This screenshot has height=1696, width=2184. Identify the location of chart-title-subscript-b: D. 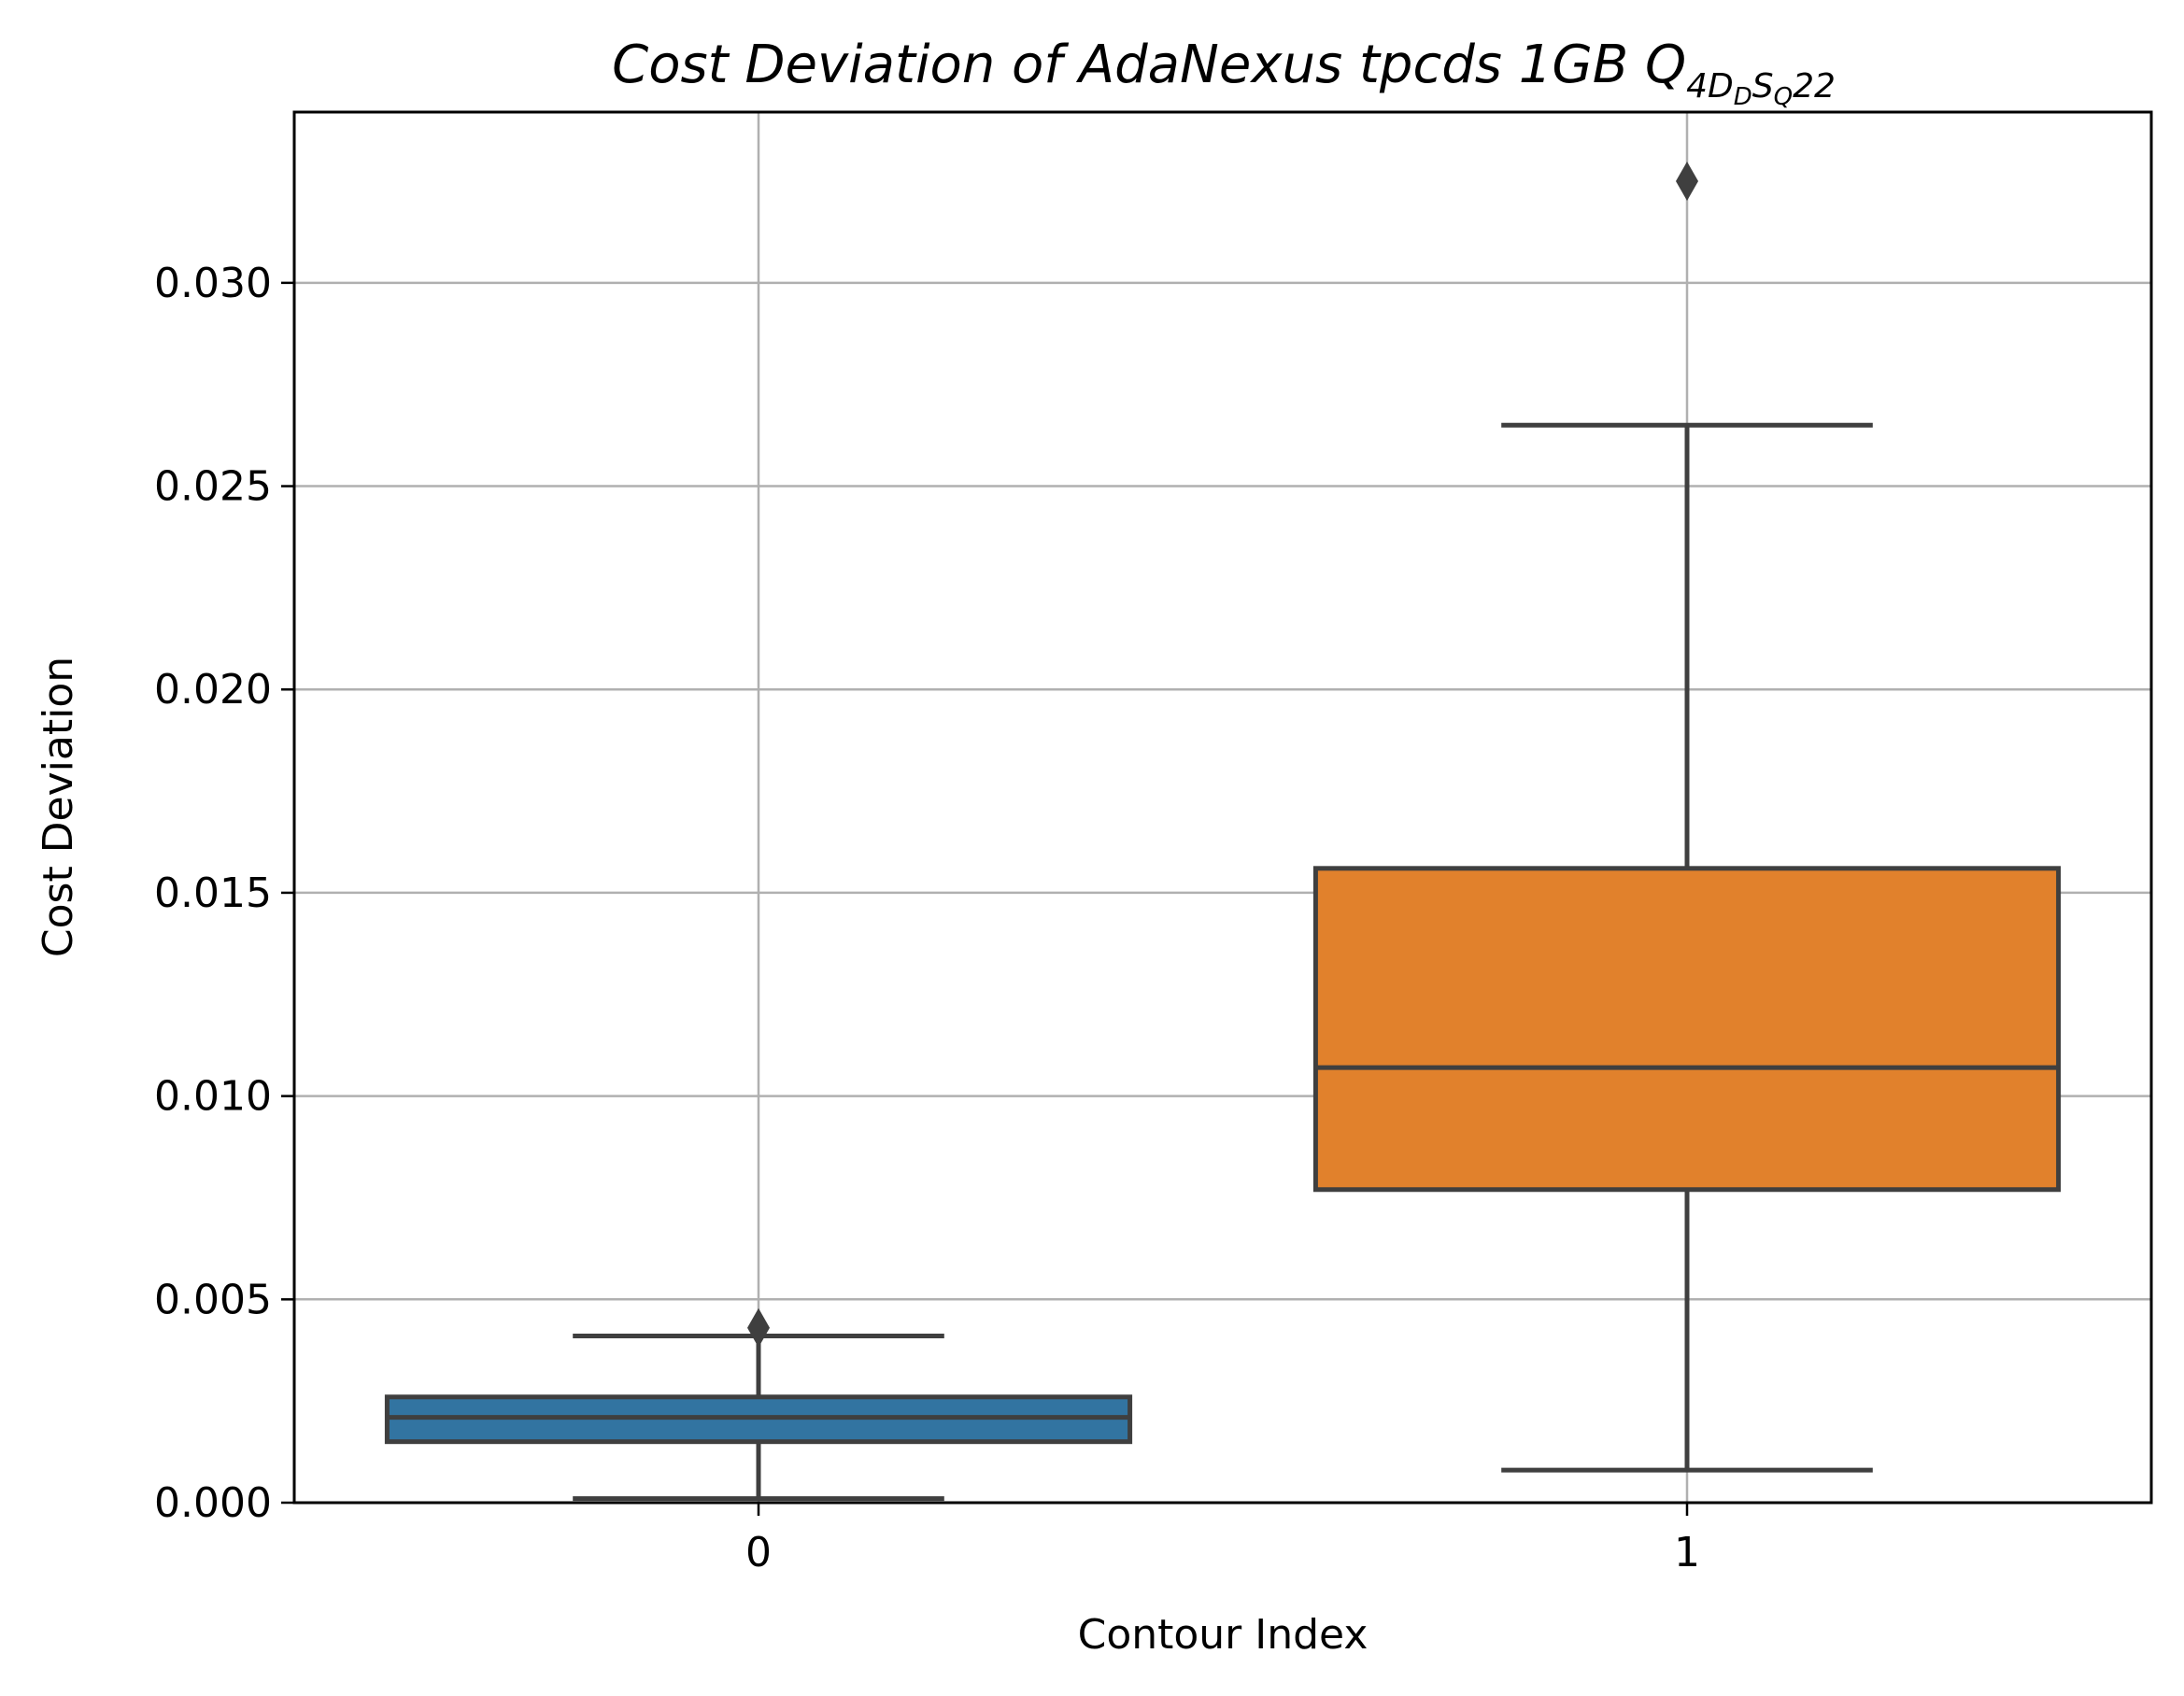
(1743, 97).